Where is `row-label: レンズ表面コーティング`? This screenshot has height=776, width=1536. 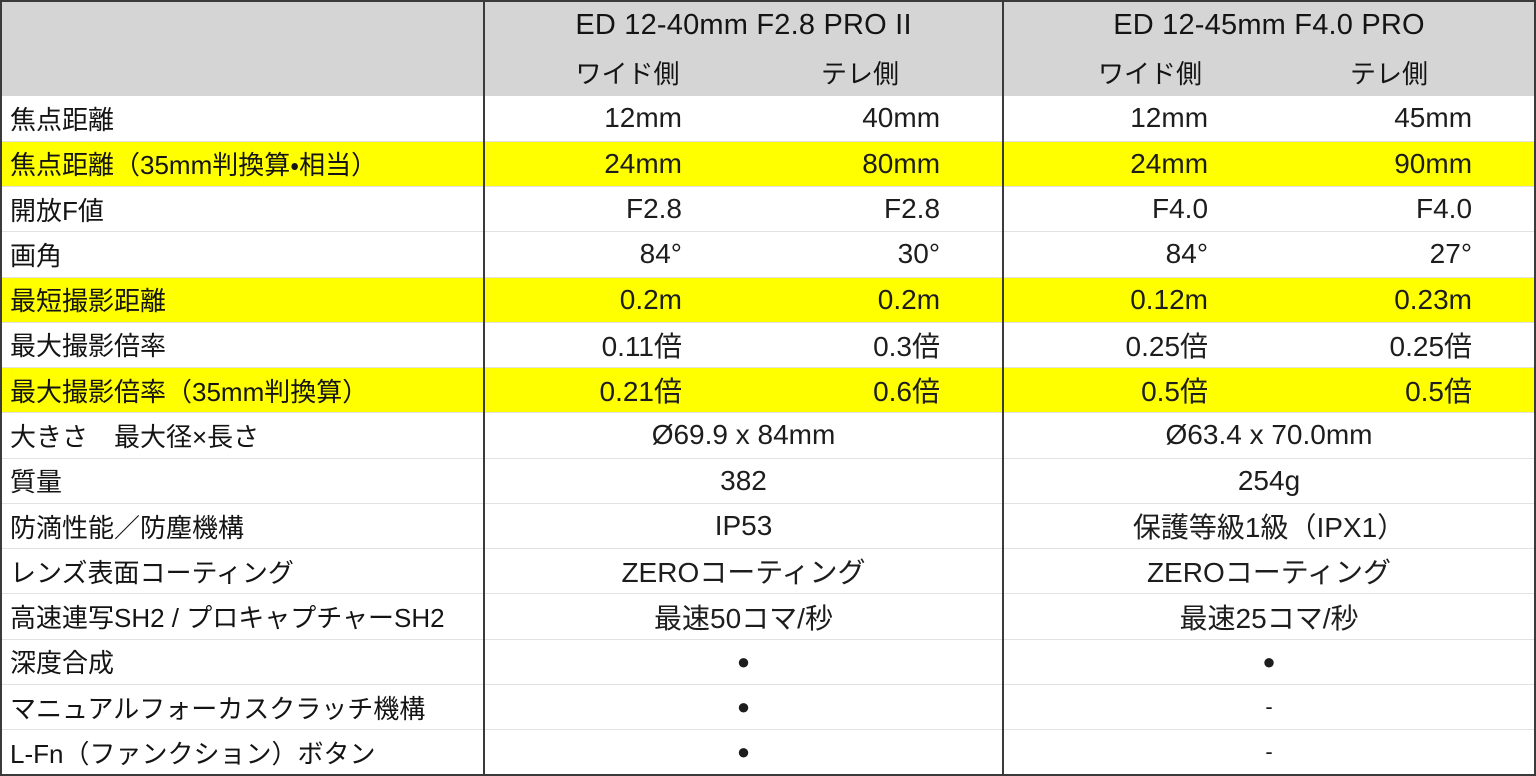
row-label: レンズ表面コーティング is located at coordinates (243, 571).